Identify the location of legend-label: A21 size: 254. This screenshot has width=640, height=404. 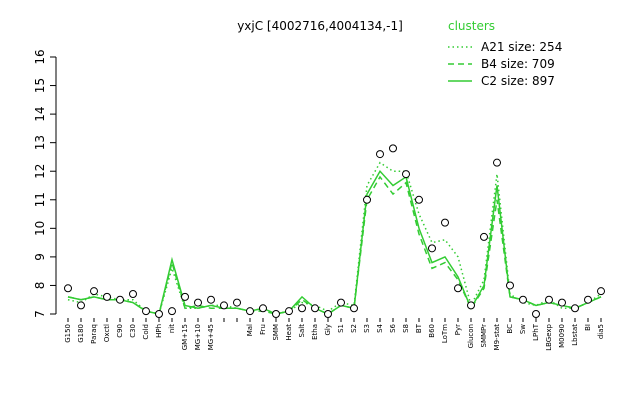
(521, 47).